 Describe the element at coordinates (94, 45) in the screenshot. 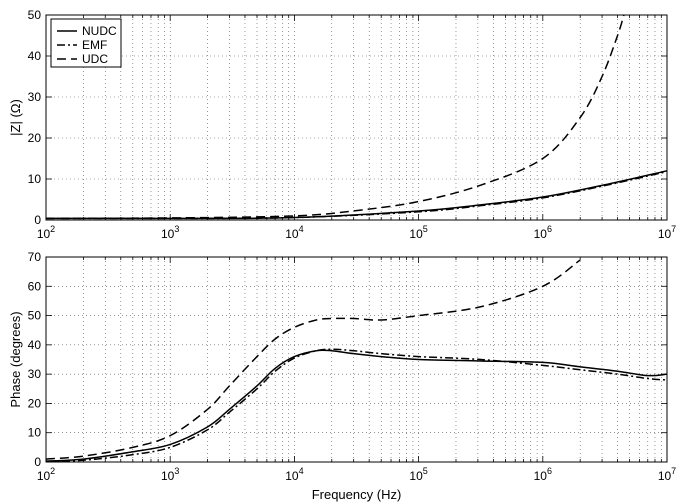

I see `legend-entry-emf: EMF` at that location.